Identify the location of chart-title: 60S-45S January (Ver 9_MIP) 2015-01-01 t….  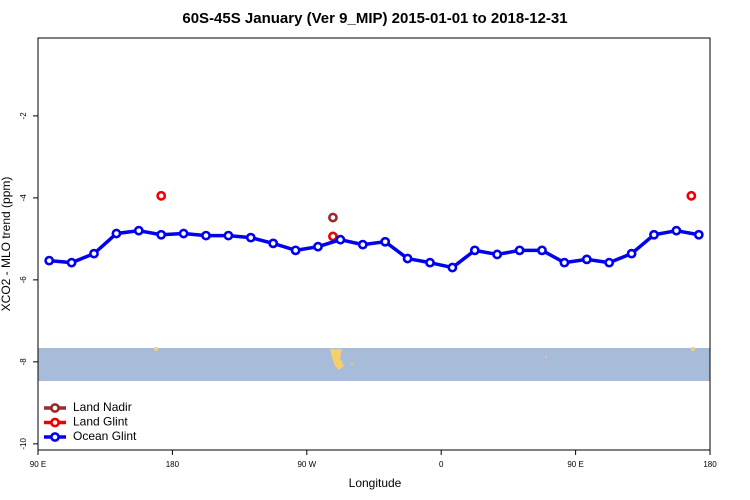
(374, 18).